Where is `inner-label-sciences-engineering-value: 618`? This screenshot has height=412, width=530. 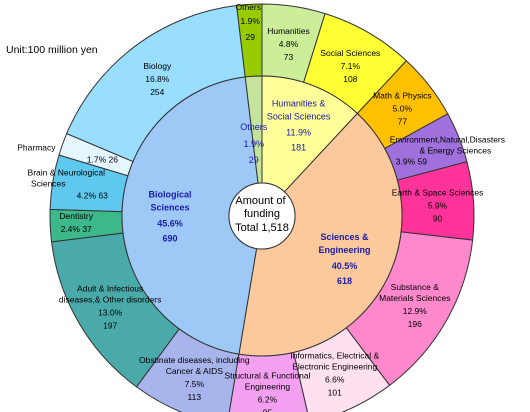
inner-label-sciences-engineering-value: 618 is located at coordinates (344, 281).